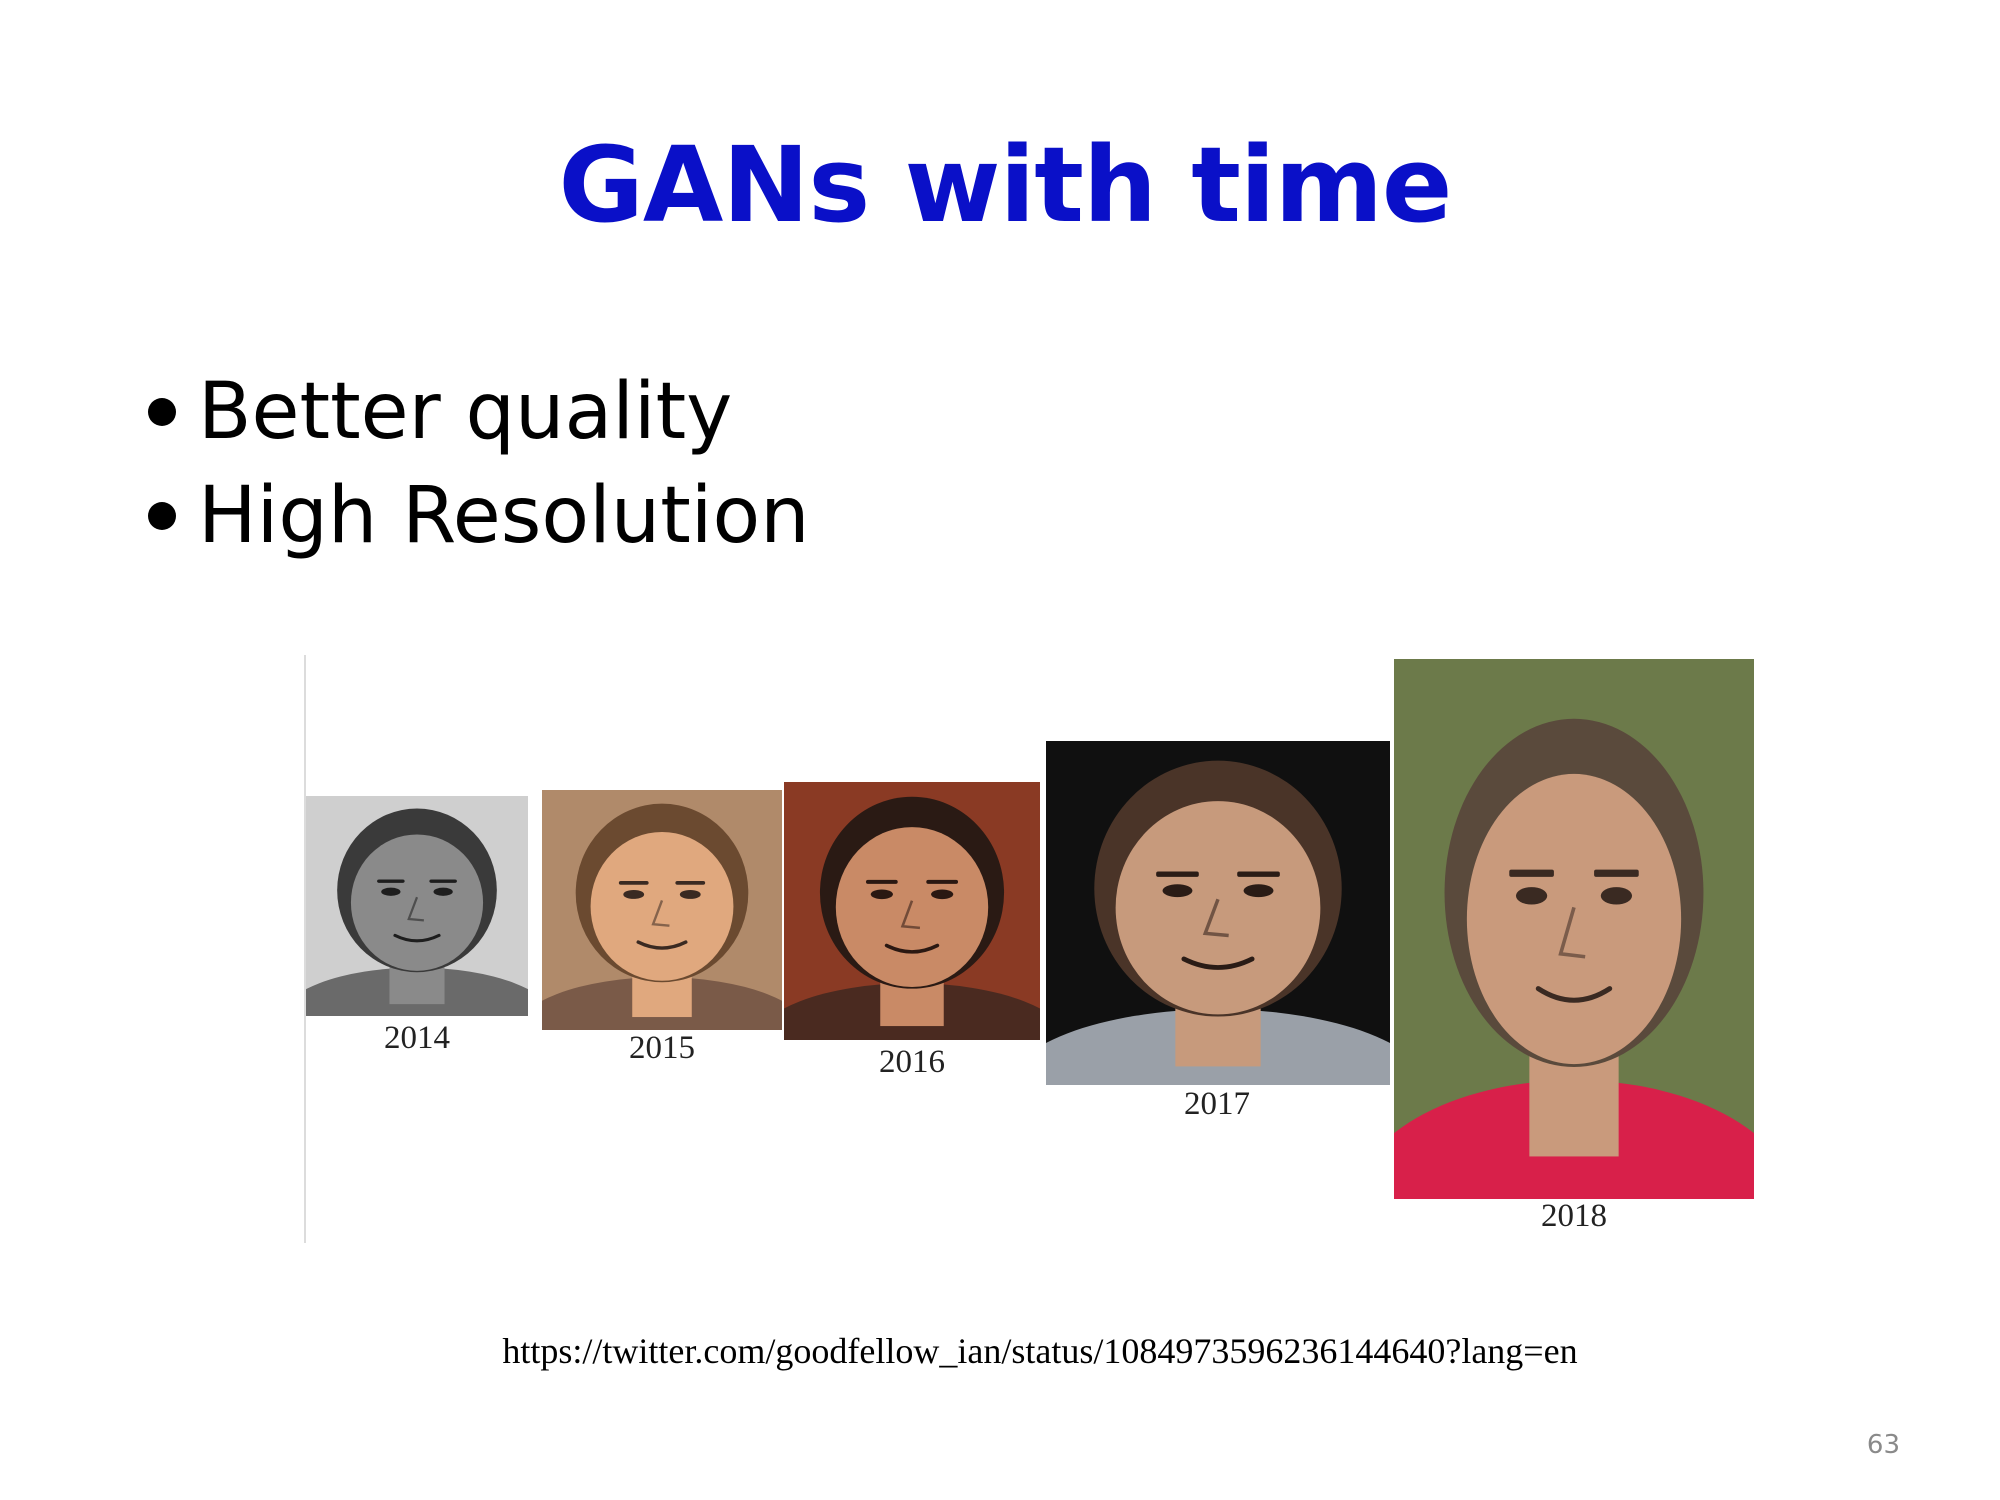  Describe the element at coordinates (1005, 185) in the screenshot. I see `slide-title: GANs with time` at that location.